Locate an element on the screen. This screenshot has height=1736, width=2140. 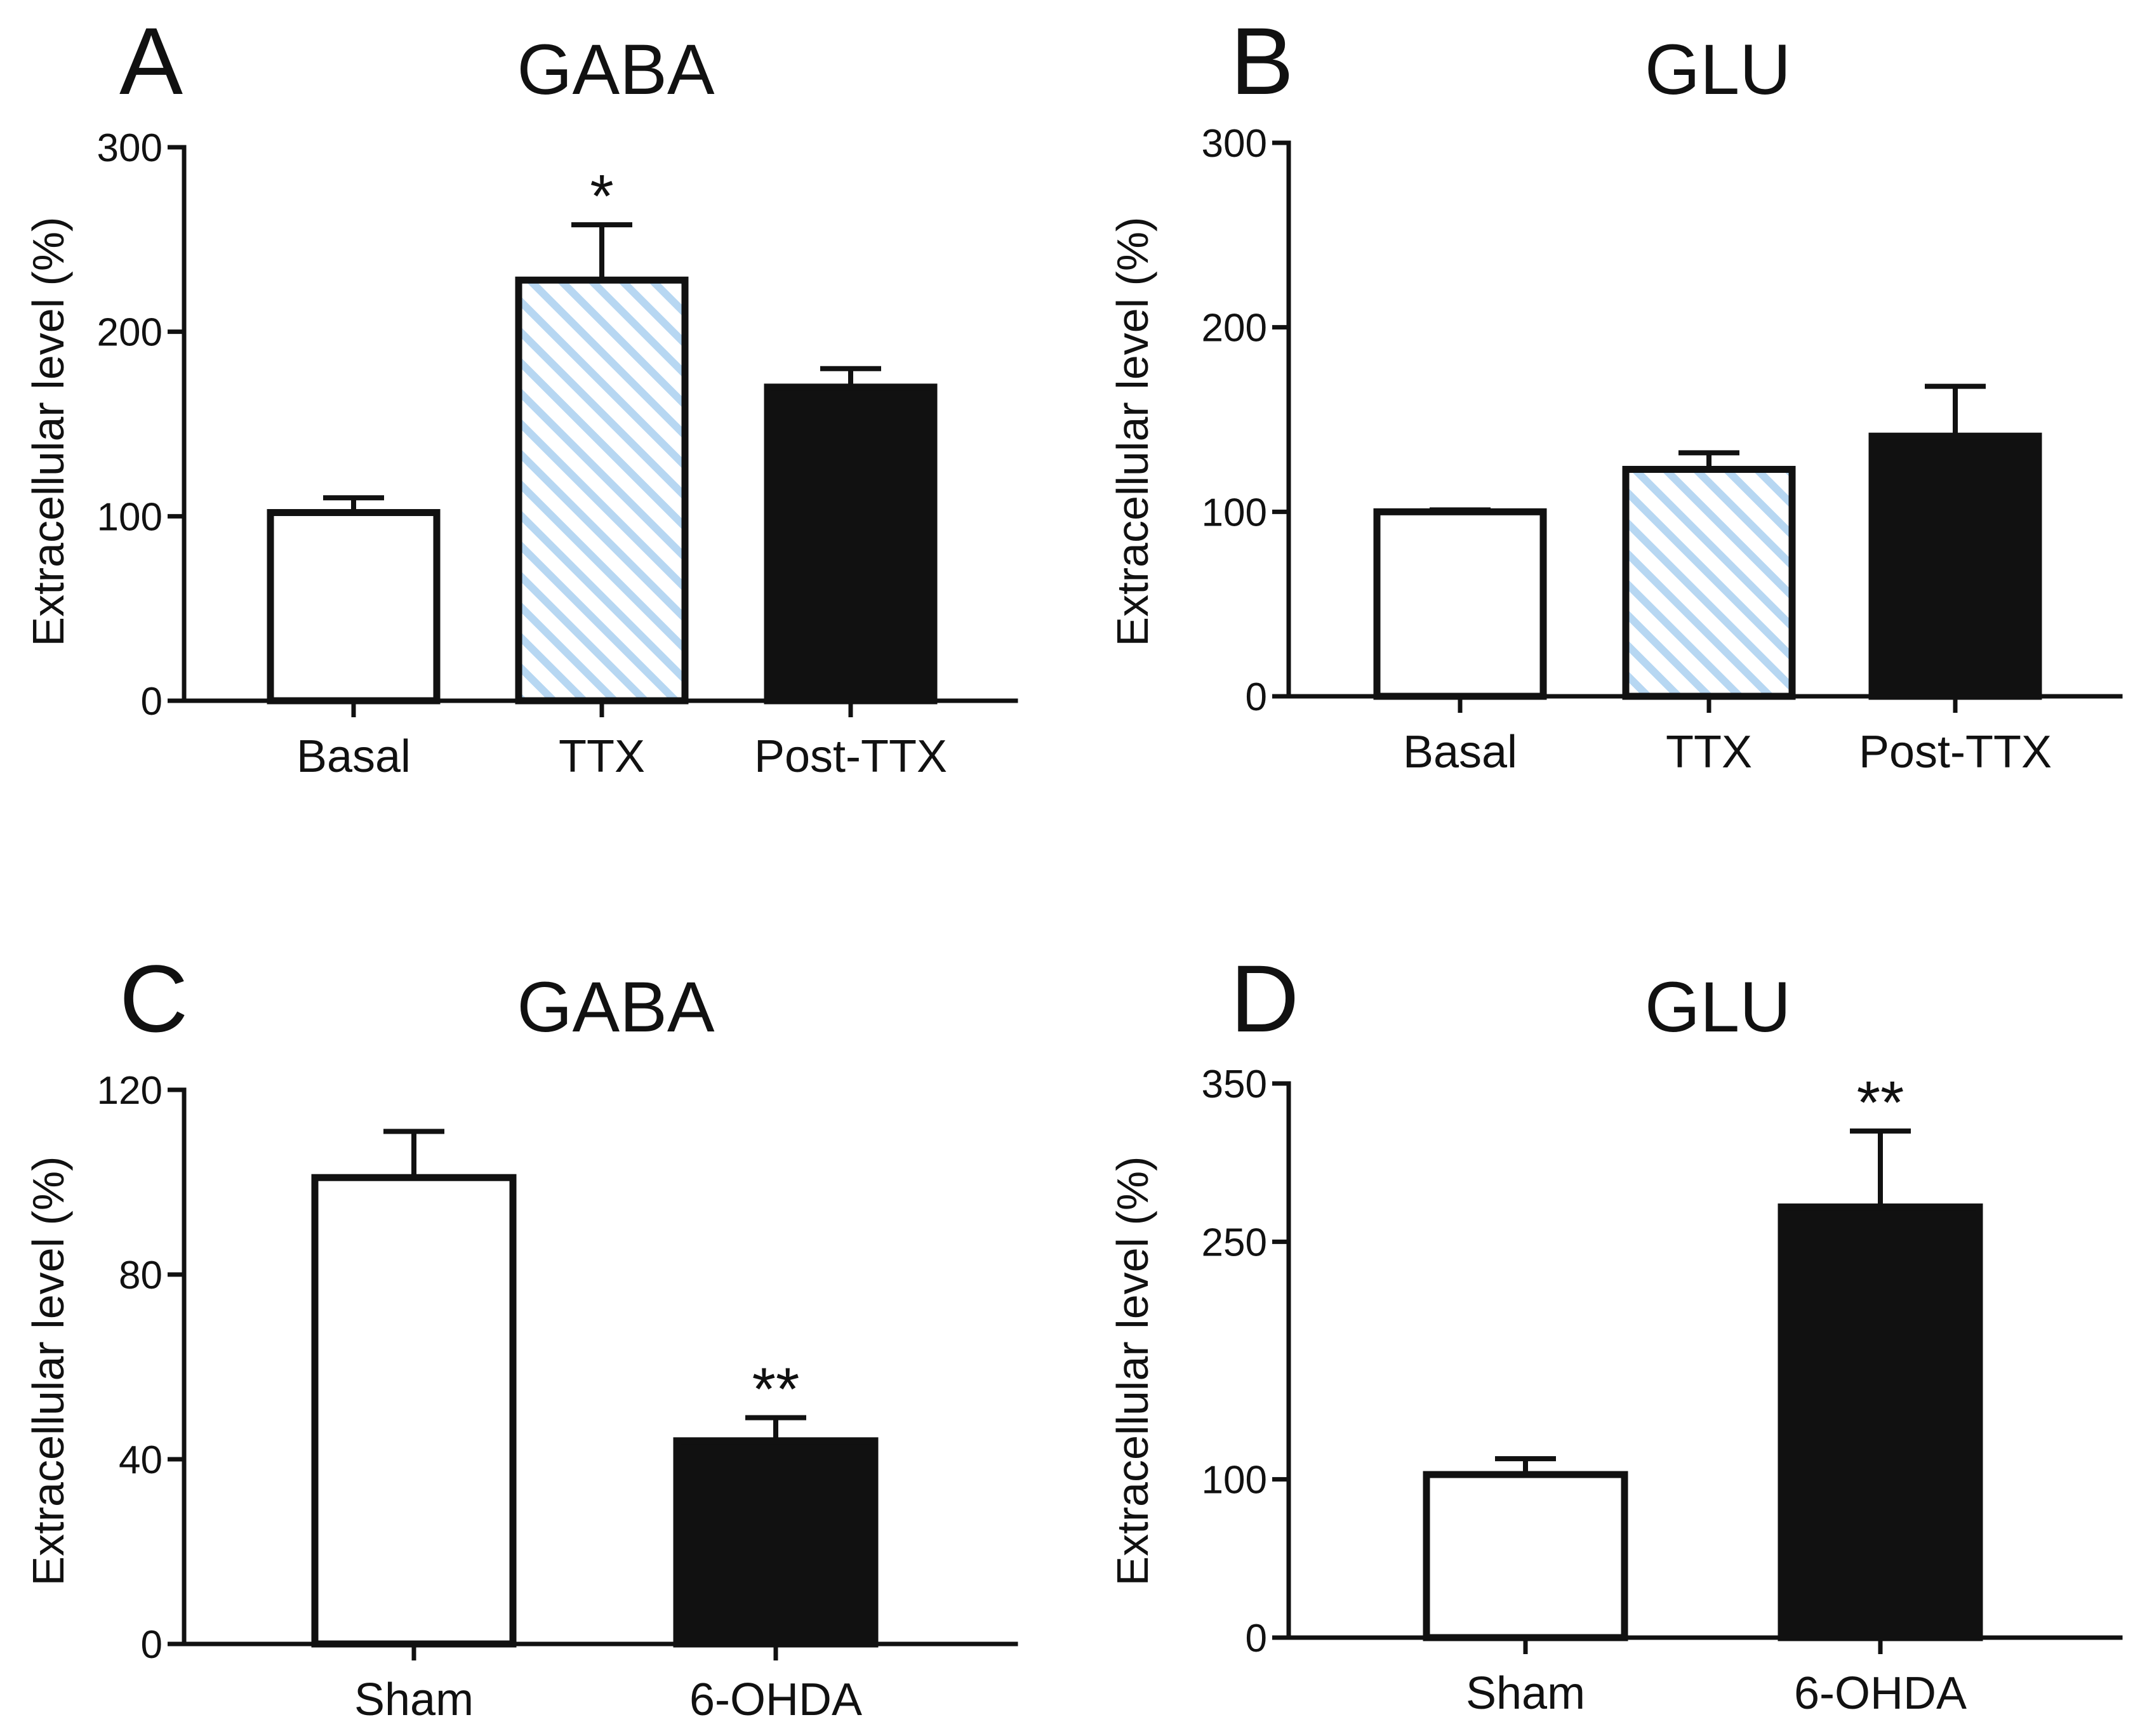
panel-letter: A is located at coordinates (151, 61).